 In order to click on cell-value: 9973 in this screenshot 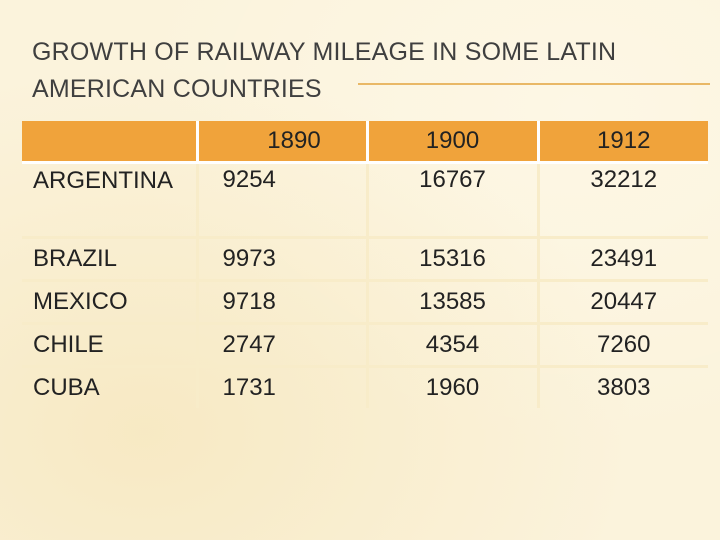, I will do `click(283, 259)`.